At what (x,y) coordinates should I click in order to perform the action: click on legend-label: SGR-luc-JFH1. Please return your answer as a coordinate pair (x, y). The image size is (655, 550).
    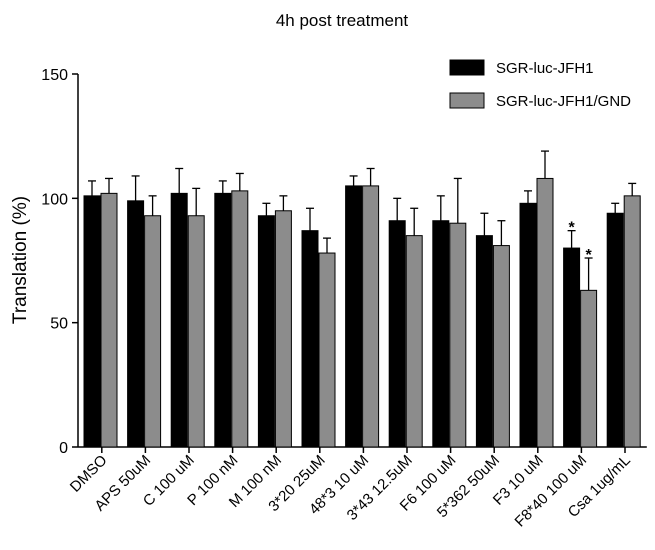
    Looking at the image, I should click on (545, 68).